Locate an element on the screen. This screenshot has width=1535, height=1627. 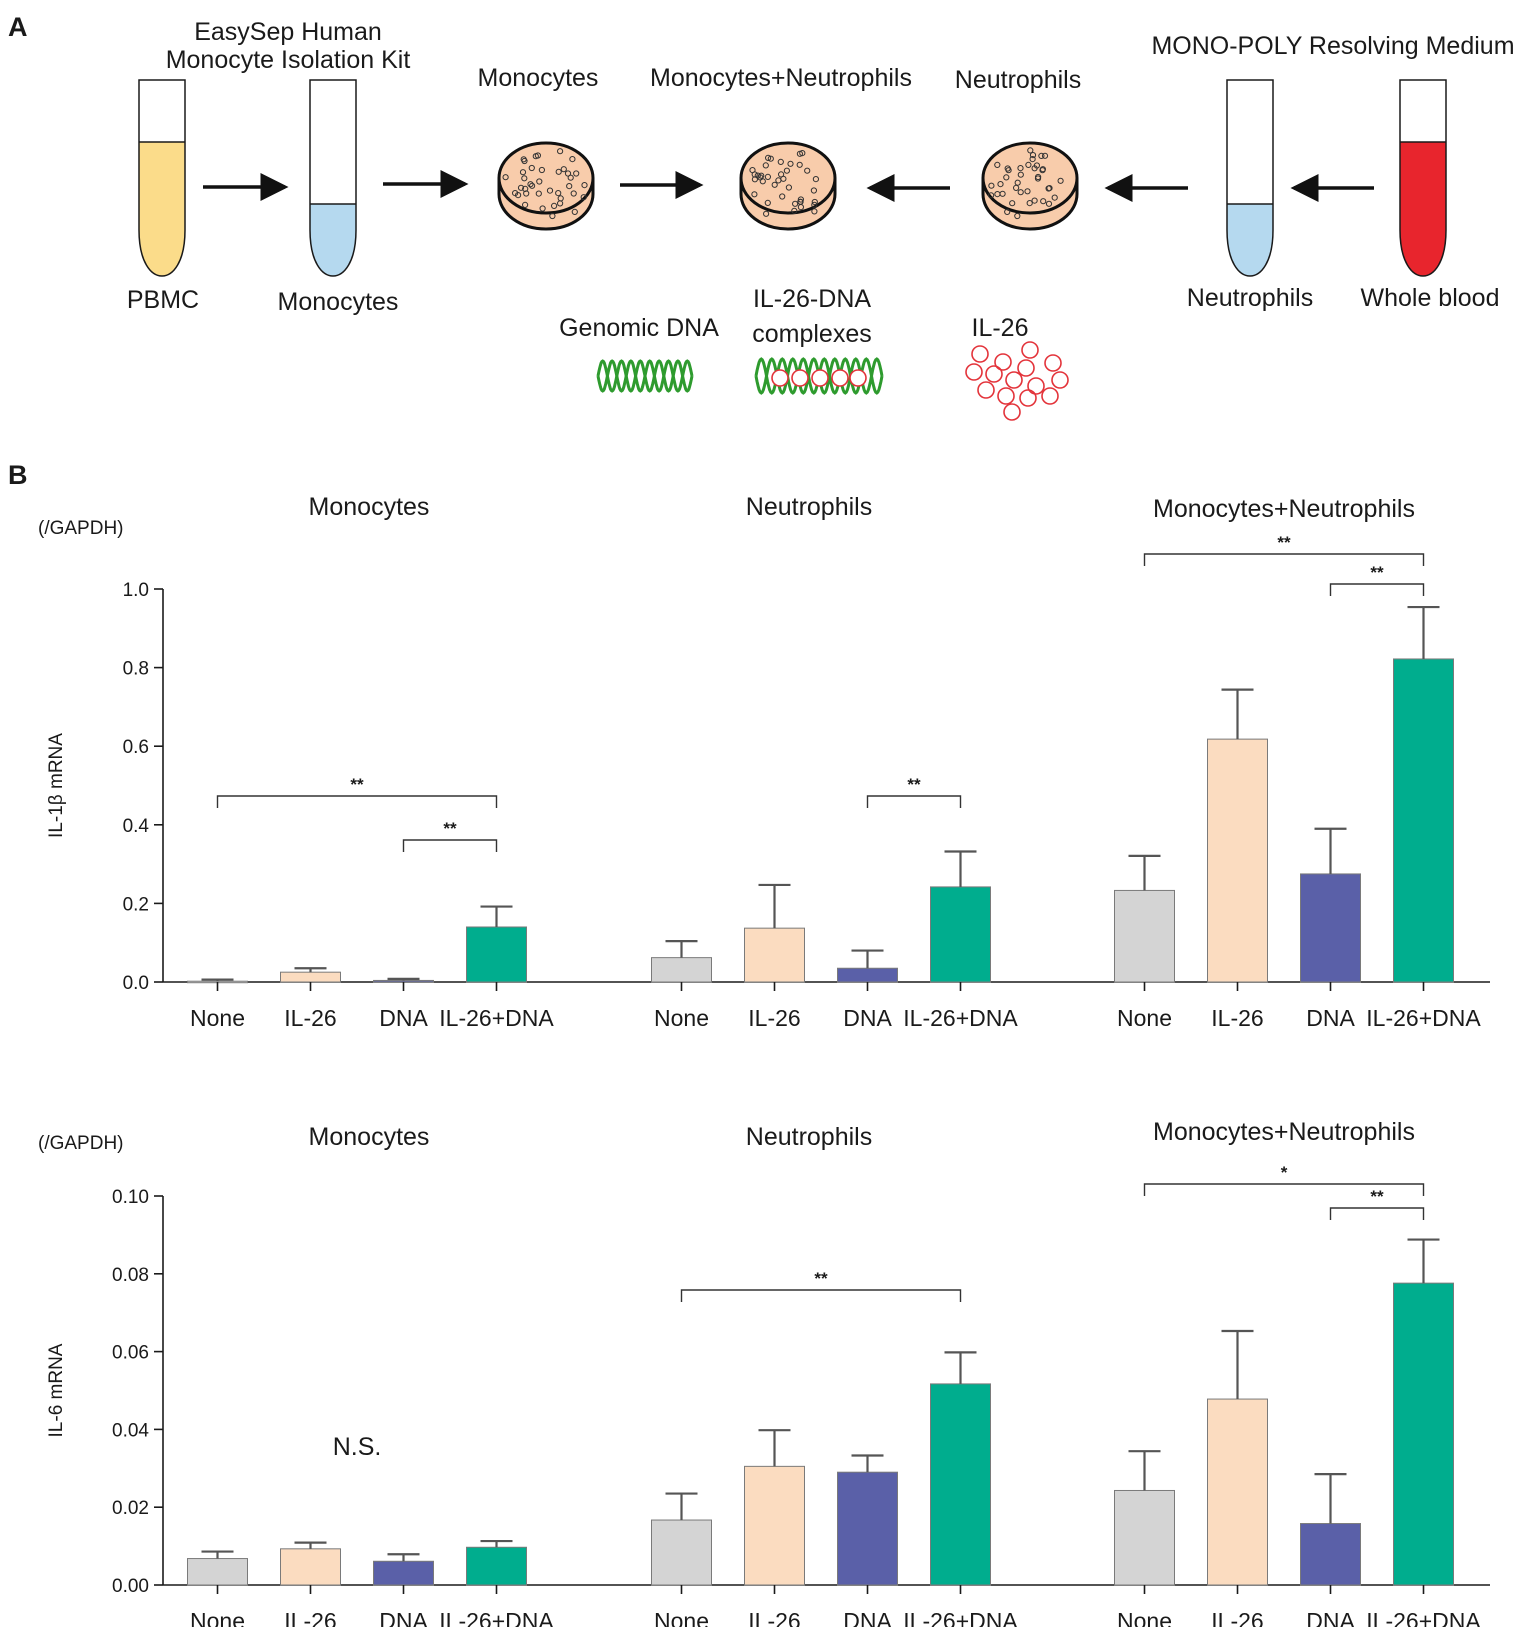
stimulus-complex-label-line1: IL-26-DNA is located at coordinates (812, 299).